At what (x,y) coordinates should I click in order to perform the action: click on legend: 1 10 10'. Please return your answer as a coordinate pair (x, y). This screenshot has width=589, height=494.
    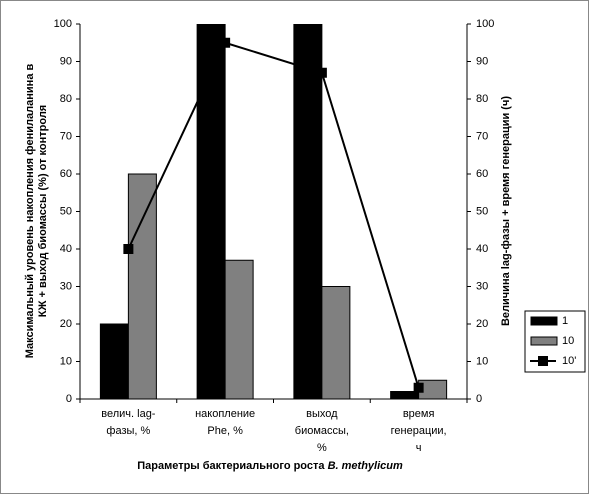
    Looking at the image, I should click on (555, 341).